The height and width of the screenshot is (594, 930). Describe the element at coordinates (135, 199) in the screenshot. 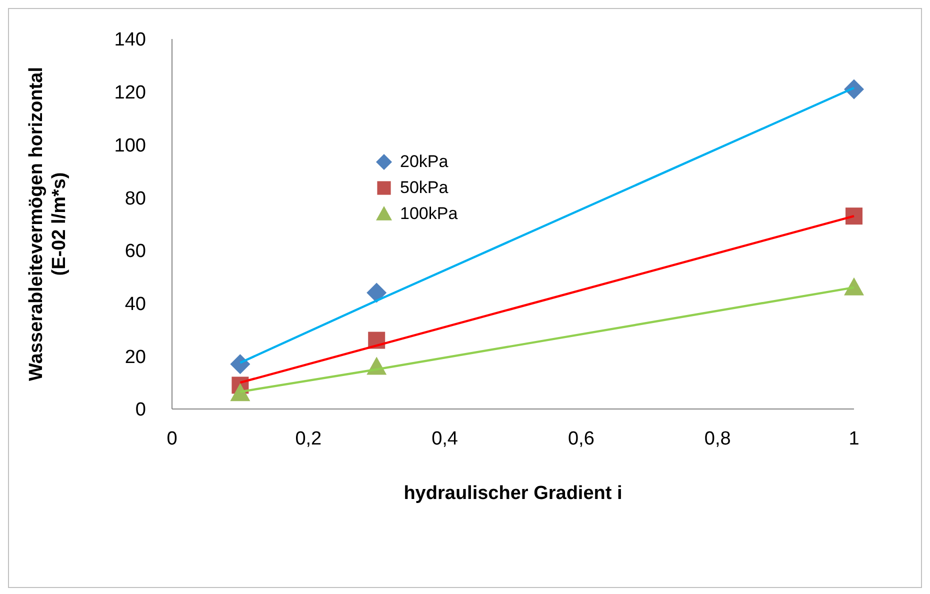

I see `y-tick-label: 80` at that location.